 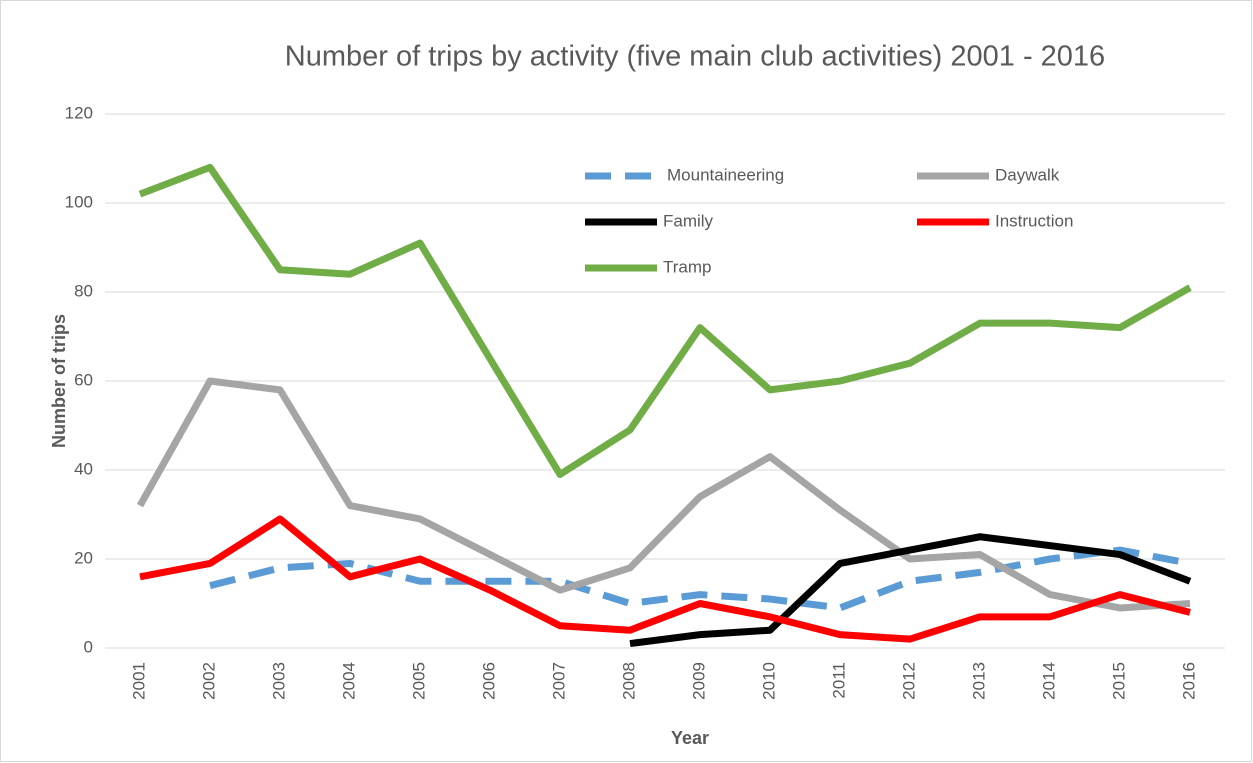 What do you see at coordinates (88, 646) in the screenshot?
I see `y-tick-label: 0` at bounding box center [88, 646].